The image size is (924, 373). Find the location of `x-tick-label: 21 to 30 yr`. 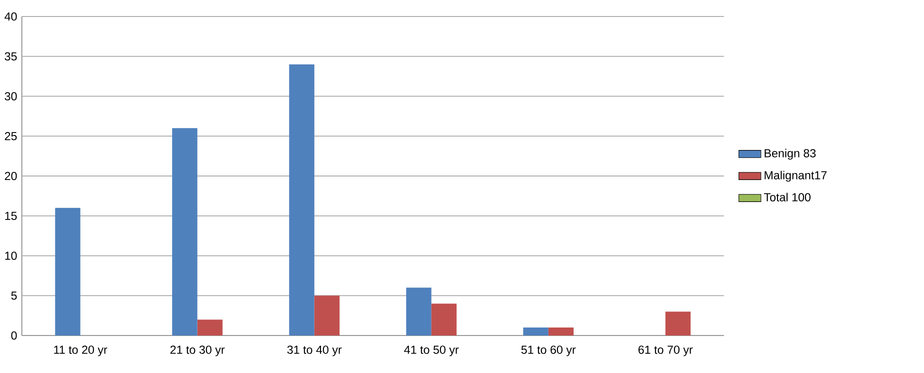

x-tick-label: 21 to 30 yr is located at coordinates (197, 350).